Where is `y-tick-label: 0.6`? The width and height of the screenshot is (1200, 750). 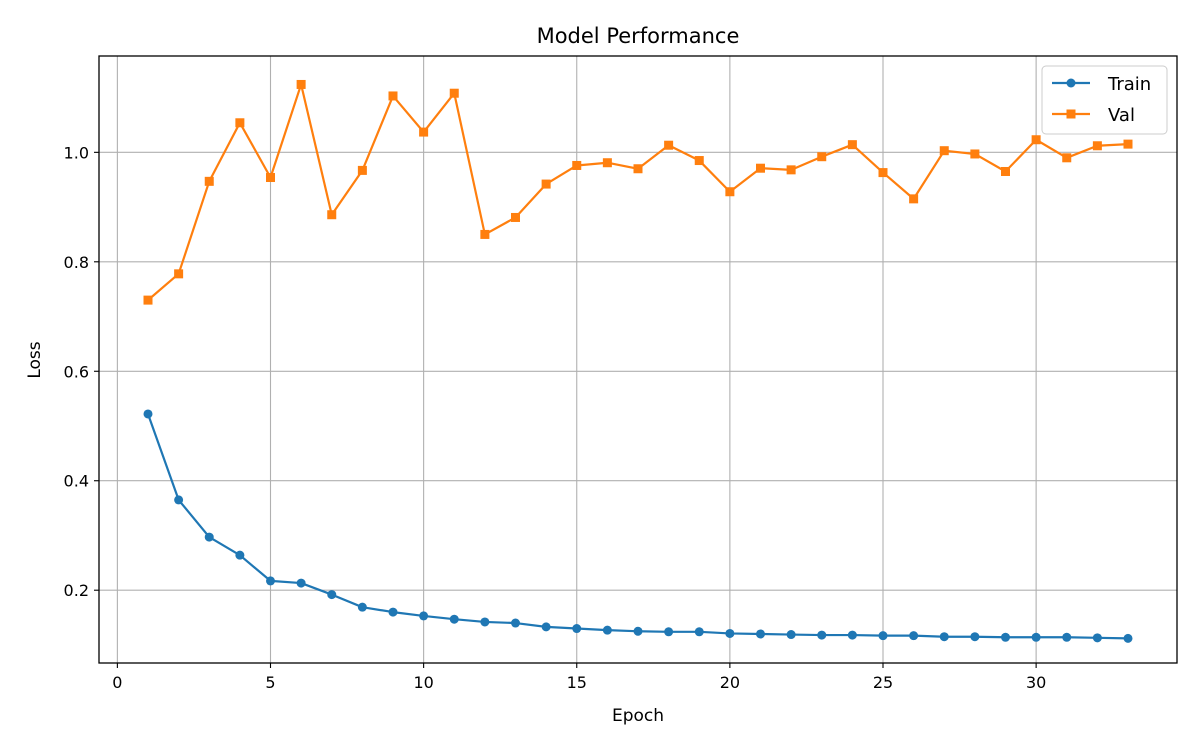
y-tick-label: 0.6 is located at coordinates (76, 371).